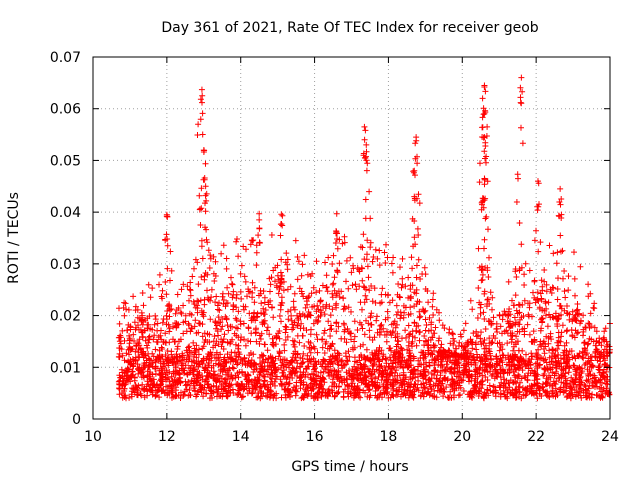 The width and height of the screenshot is (640, 480). I want to click on x-tick-label: 16, so click(315, 437).